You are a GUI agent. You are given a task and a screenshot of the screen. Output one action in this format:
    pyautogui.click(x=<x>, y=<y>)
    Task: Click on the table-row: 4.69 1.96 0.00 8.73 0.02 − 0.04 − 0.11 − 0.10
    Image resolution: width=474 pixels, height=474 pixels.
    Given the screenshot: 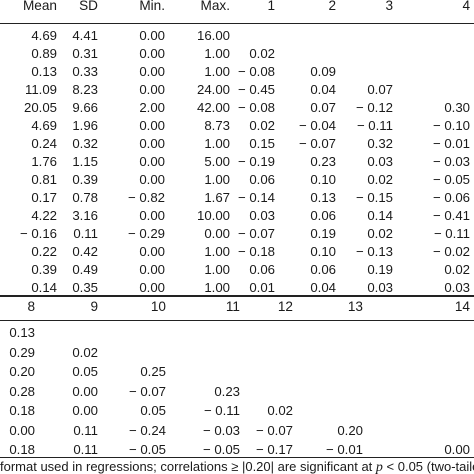 What is the action you would take?
    pyautogui.click(x=237, y=126)
    